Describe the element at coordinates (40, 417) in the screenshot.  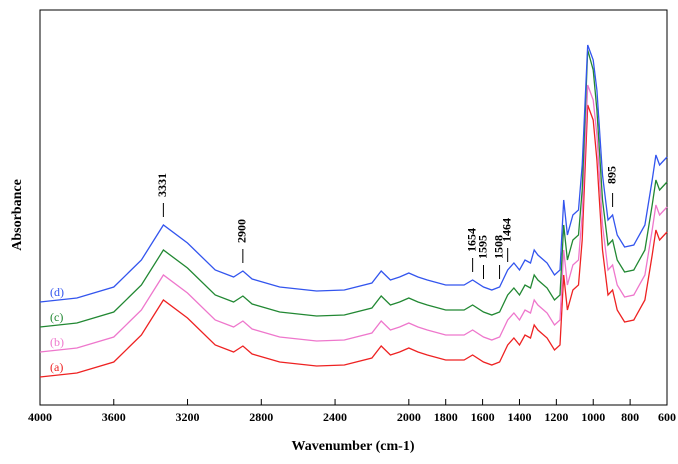
I see `x-tick-label: 4000` at that location.